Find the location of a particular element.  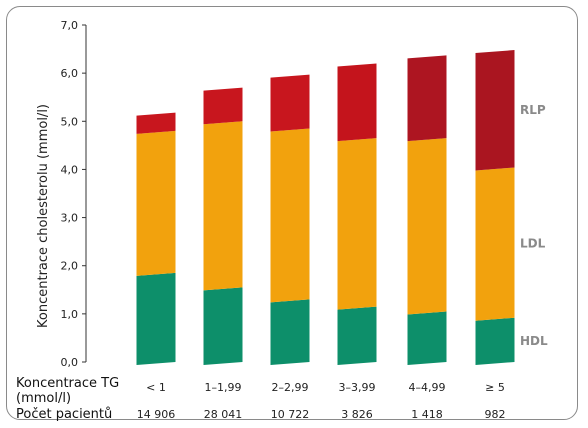

patients-count: 982 is located at coordinates (495, 414).